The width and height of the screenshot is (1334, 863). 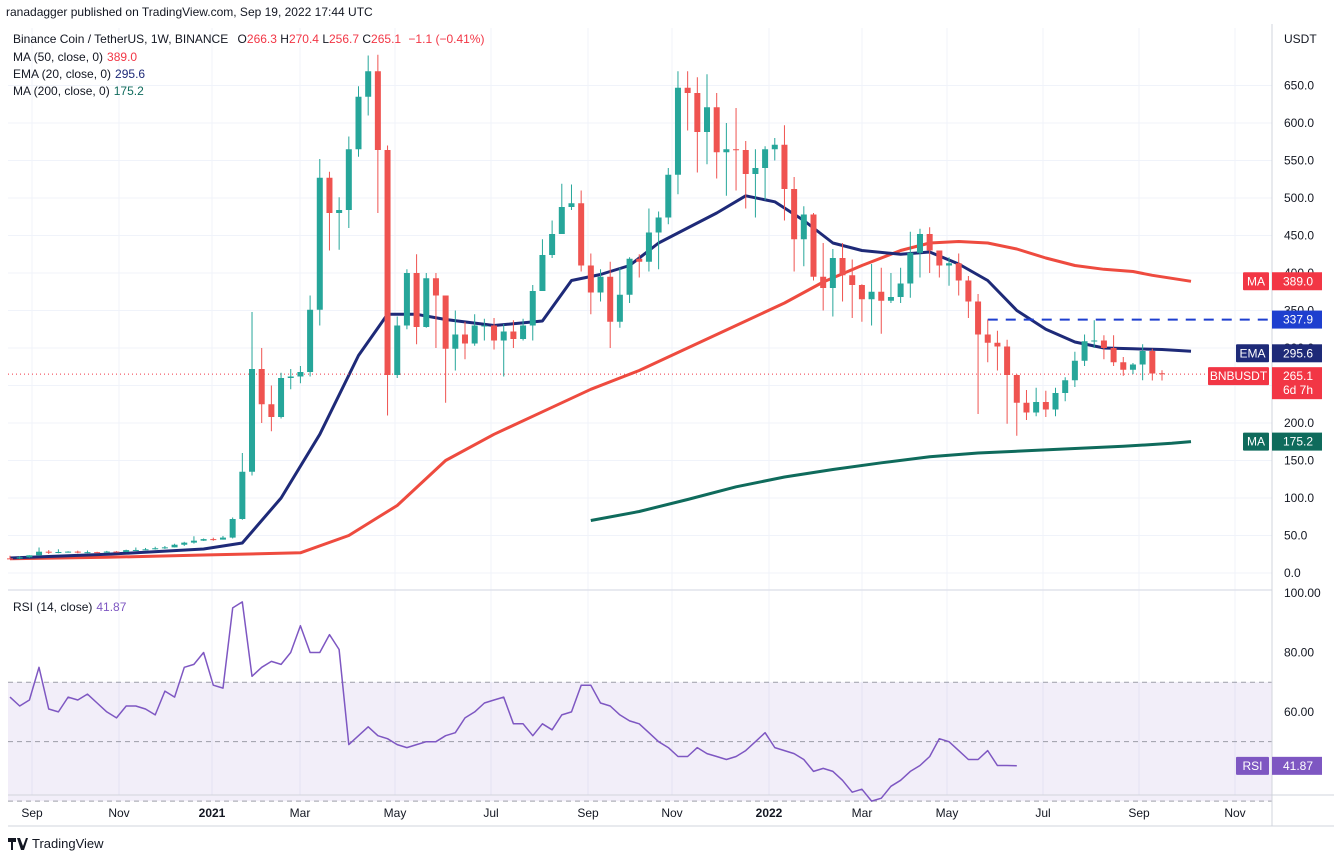 I want to click on close-label: C, so click(x=367, y=39).